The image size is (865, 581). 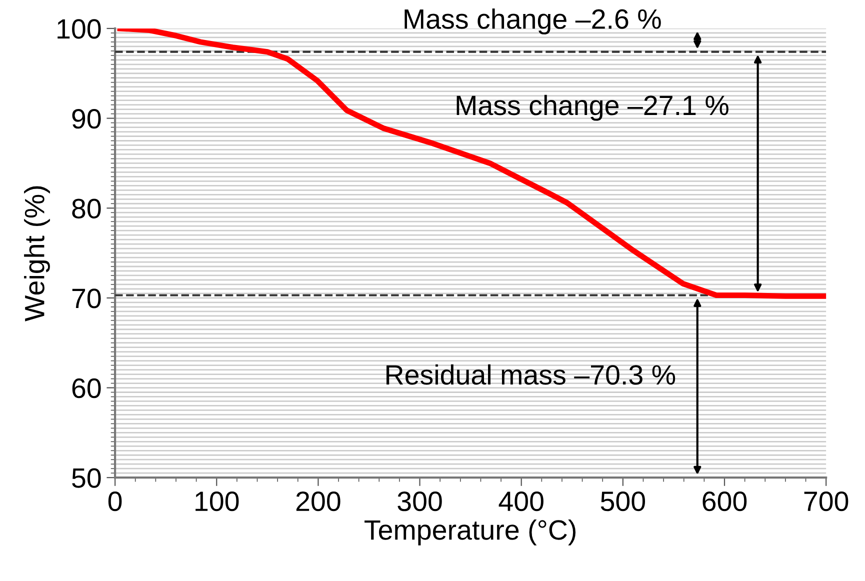 I want to click on x-tick-label: 500, so click(x=623, y=502).